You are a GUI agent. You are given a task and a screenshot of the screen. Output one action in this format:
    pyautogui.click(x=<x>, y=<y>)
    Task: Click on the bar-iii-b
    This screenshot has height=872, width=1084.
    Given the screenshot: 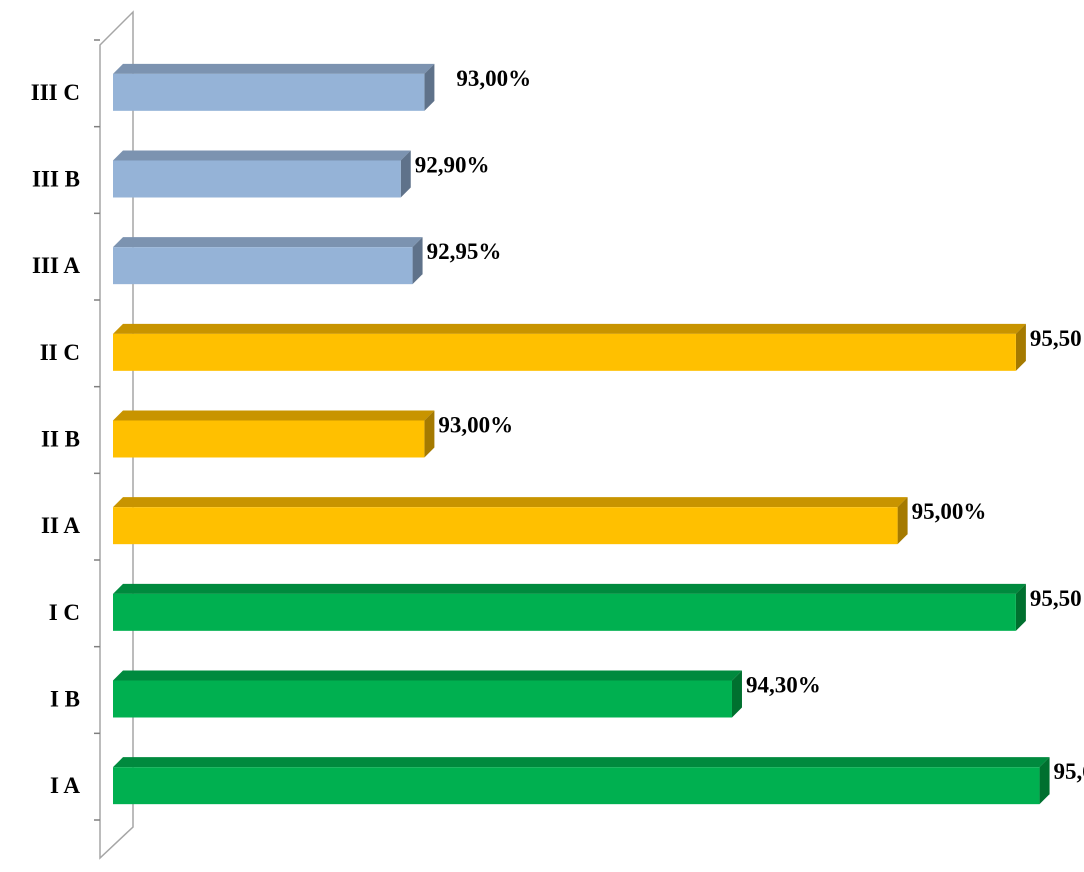 What is the action you would take?
    pyautogui.click(x=262, y=174)
    